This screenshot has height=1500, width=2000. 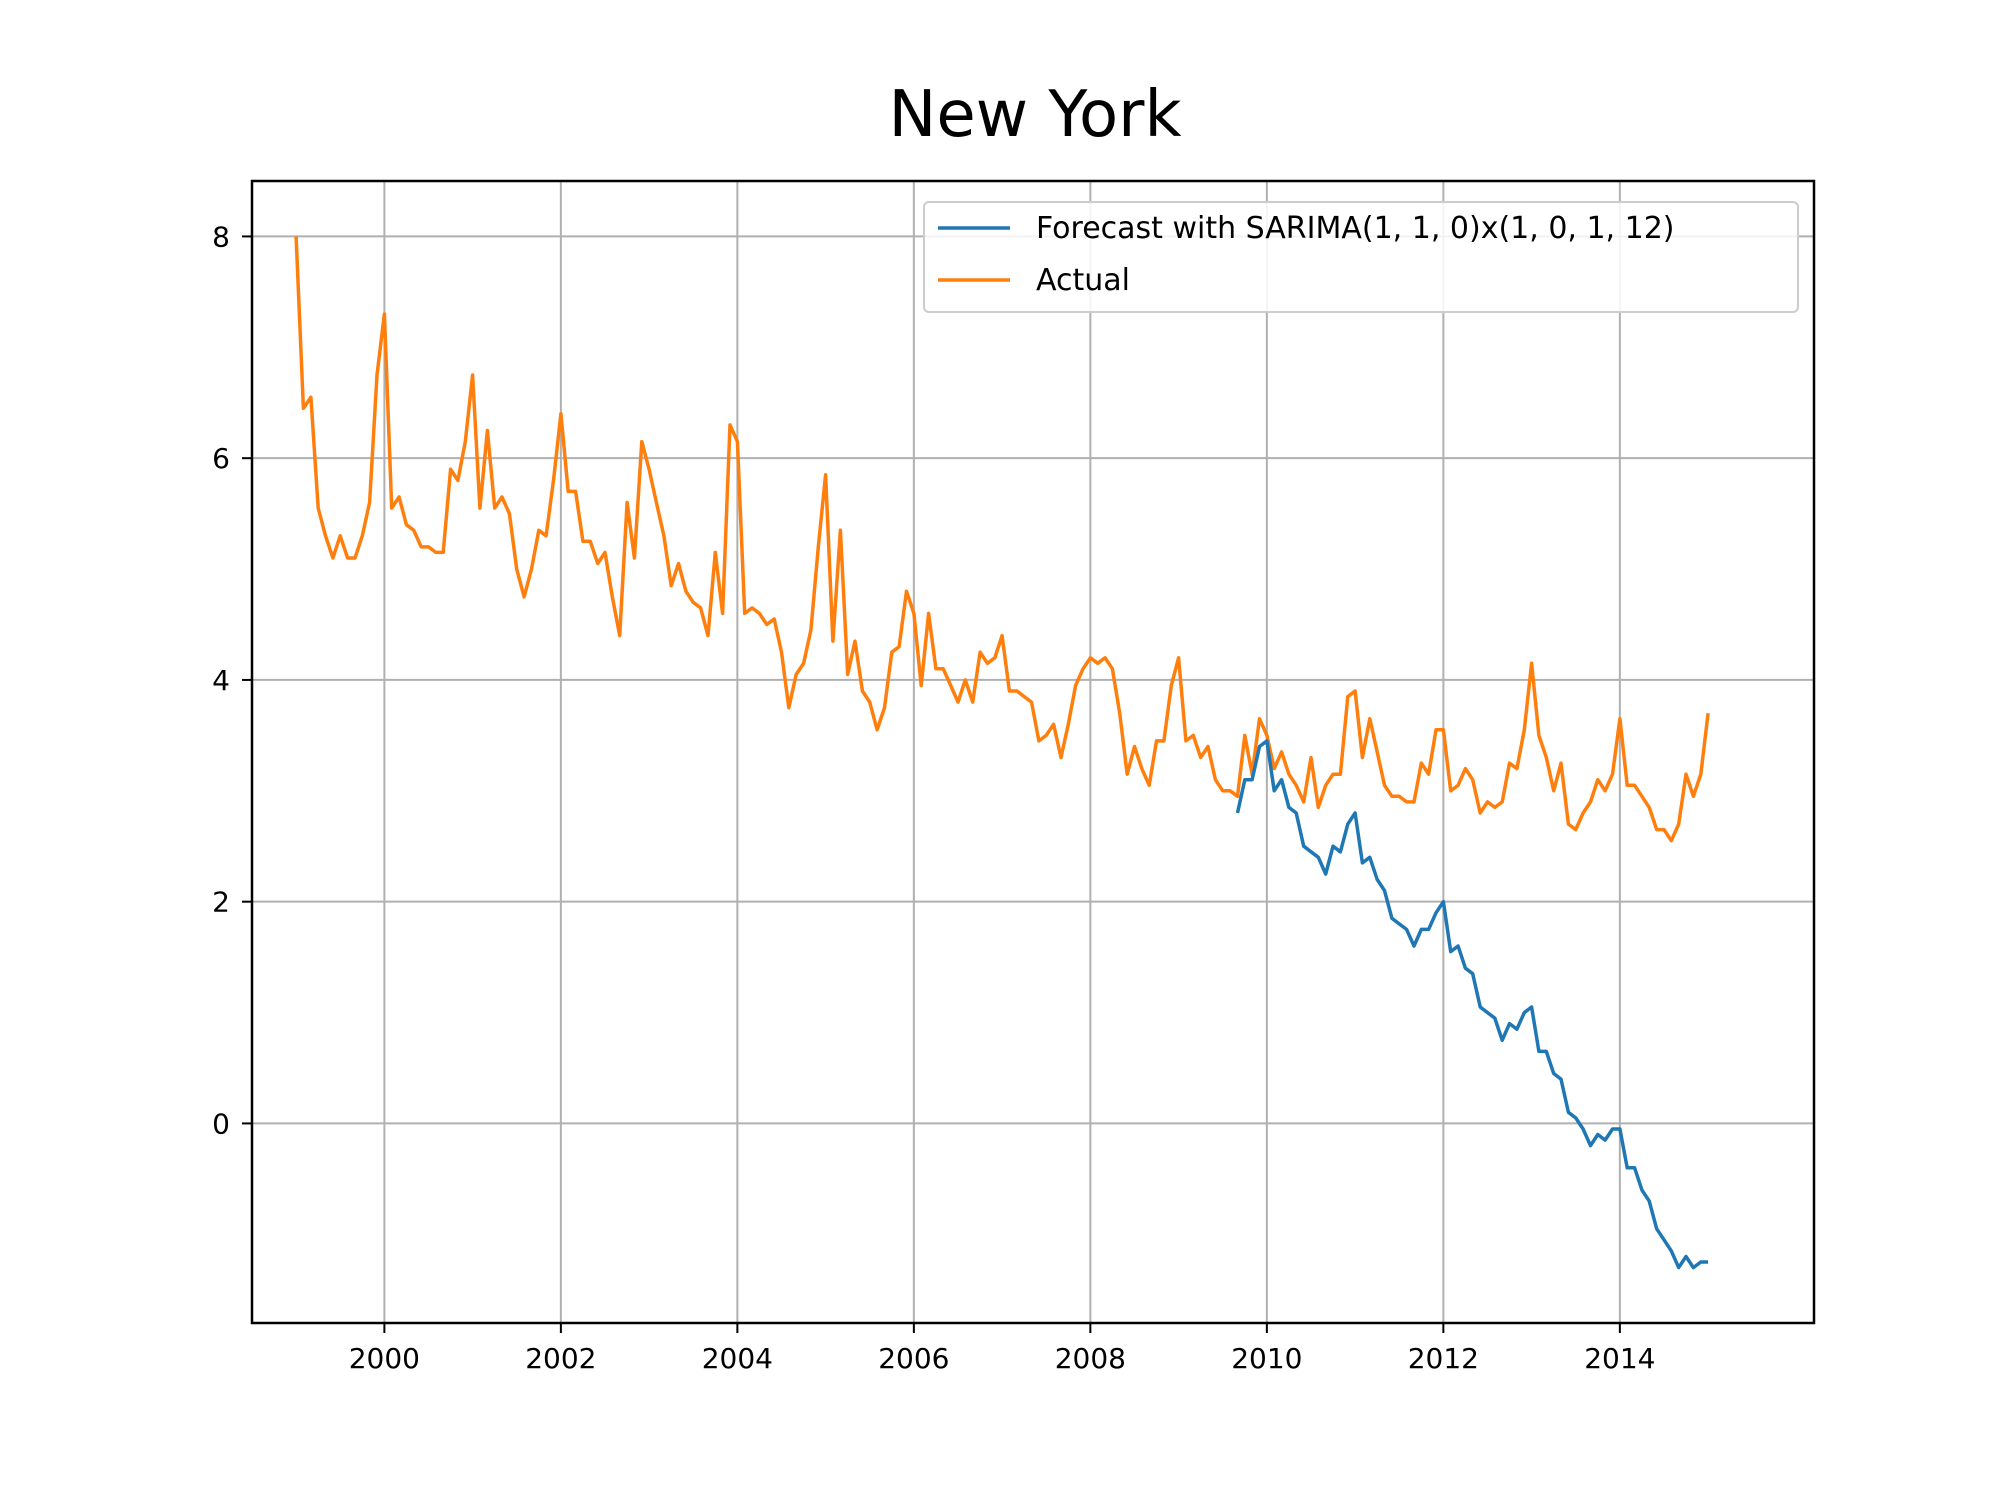 What do you see at coordinates (232, 680) in the screenshot?
I see `y-axis-ticks: 0 2 4 6 8` at bounding box center [232, 680].